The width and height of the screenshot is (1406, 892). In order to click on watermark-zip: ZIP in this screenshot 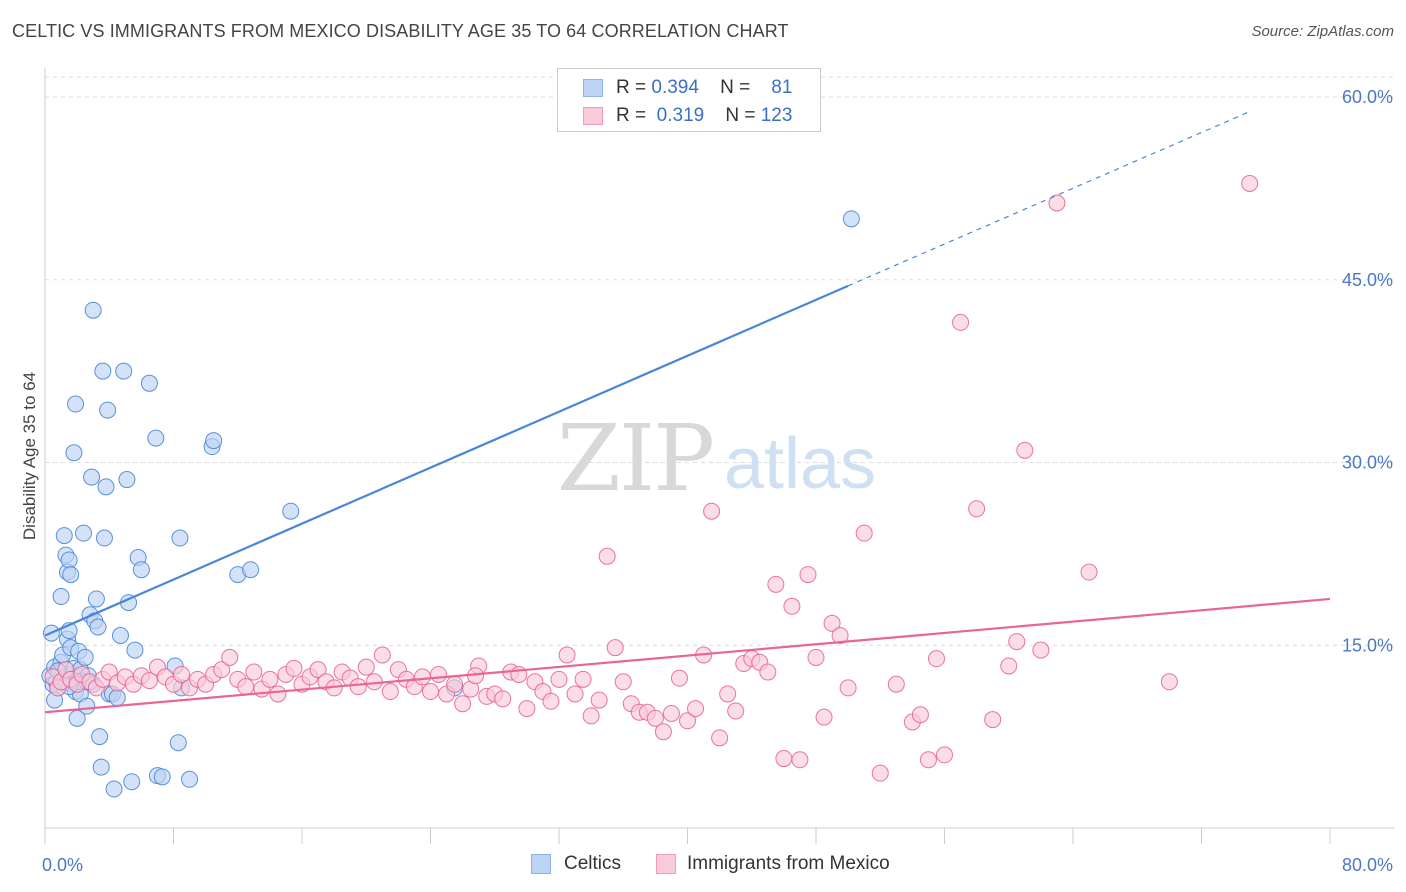, I will do `click(635, 458)`.